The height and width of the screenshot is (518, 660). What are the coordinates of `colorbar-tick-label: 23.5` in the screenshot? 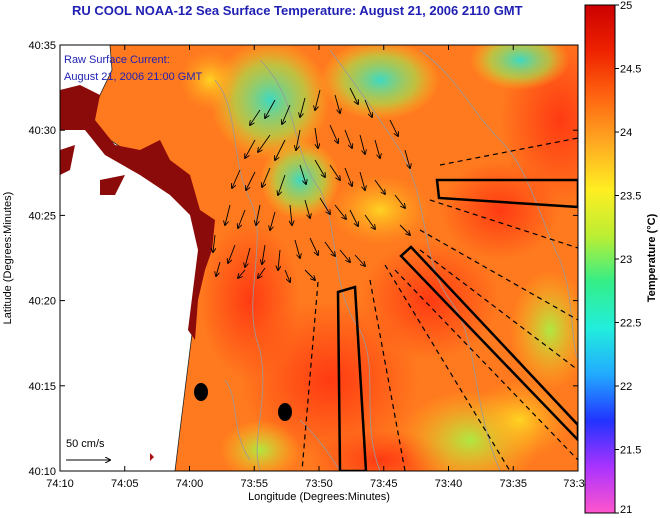 It's located at (630, 197).